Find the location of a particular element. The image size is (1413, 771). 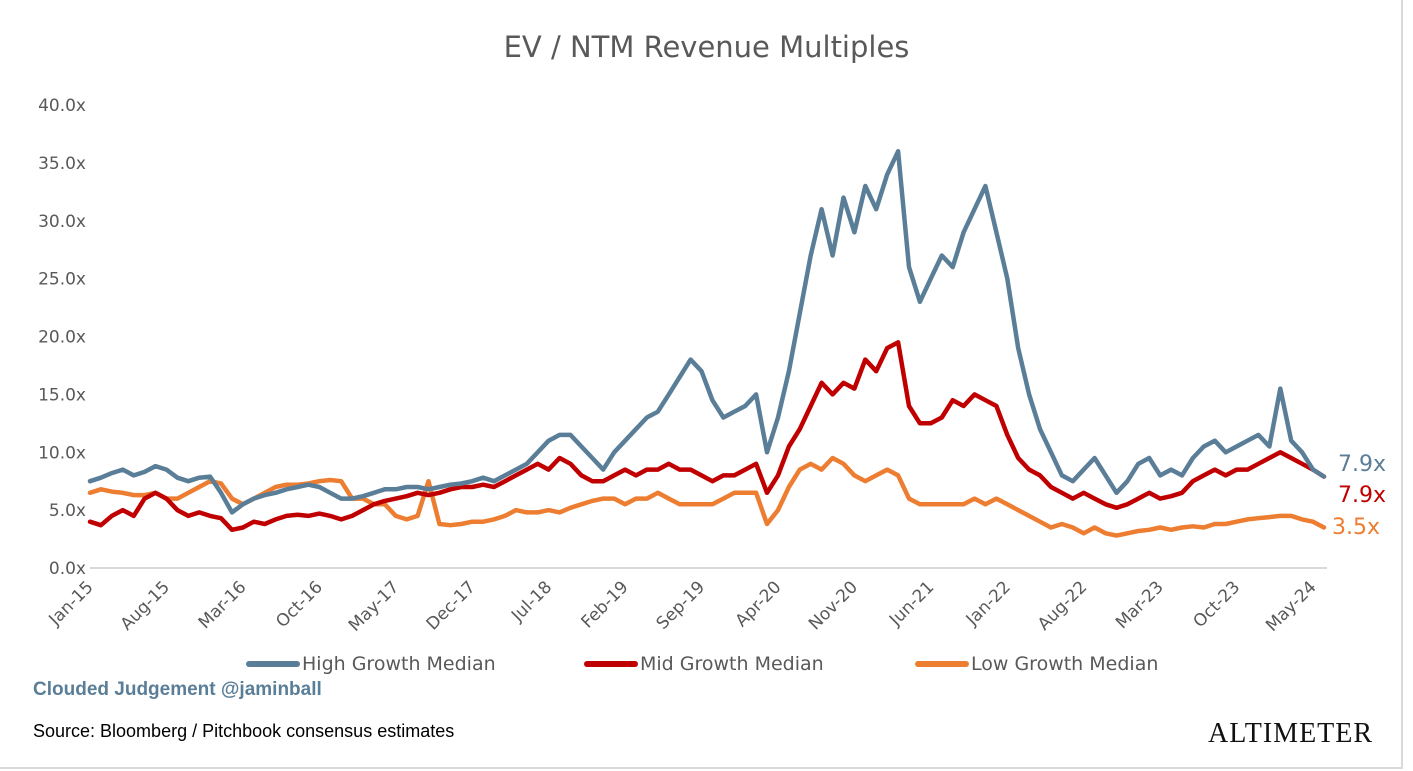

legend-item-low-growth: Low Growth Median is located at coordinates (1036, 664).